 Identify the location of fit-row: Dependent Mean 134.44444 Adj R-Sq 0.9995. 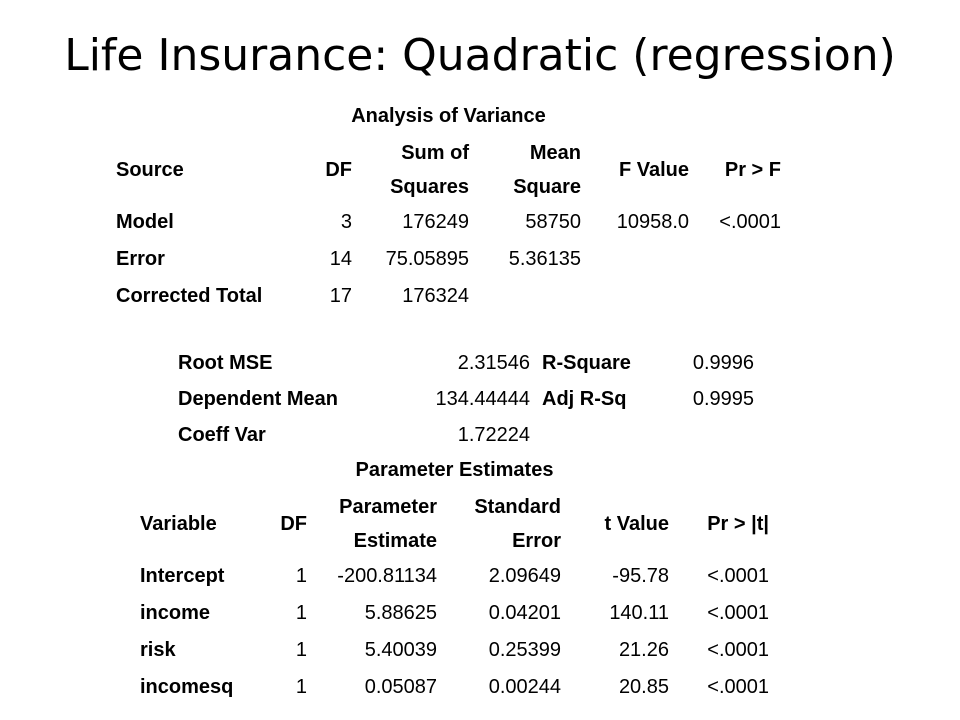
(466, 399).